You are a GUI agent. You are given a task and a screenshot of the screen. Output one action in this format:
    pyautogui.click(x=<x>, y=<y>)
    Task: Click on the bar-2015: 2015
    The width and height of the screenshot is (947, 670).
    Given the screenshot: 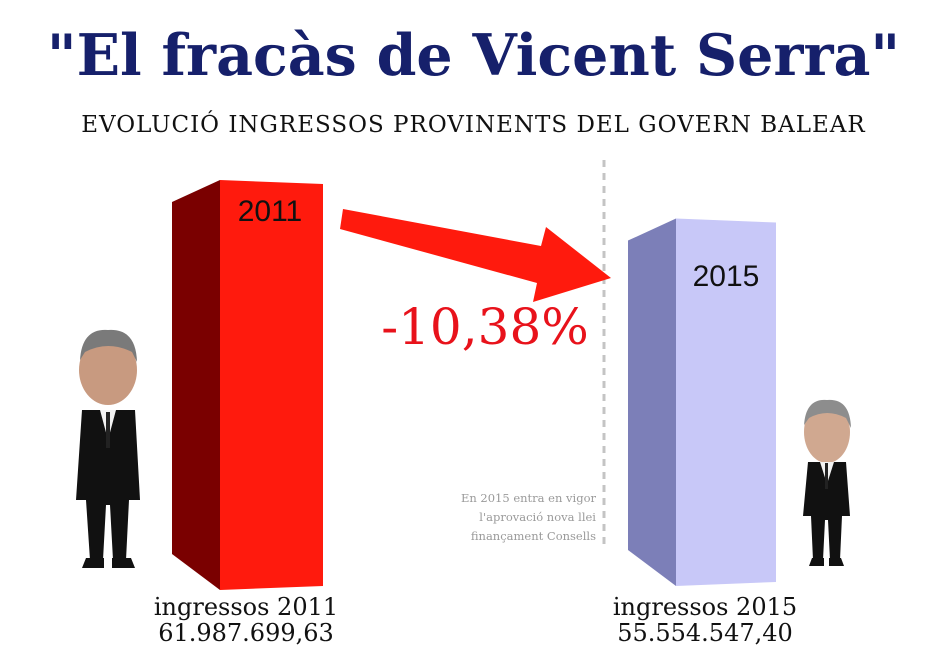 What is the action you would take?
    pyautogui.click(x=702, y=402)
    